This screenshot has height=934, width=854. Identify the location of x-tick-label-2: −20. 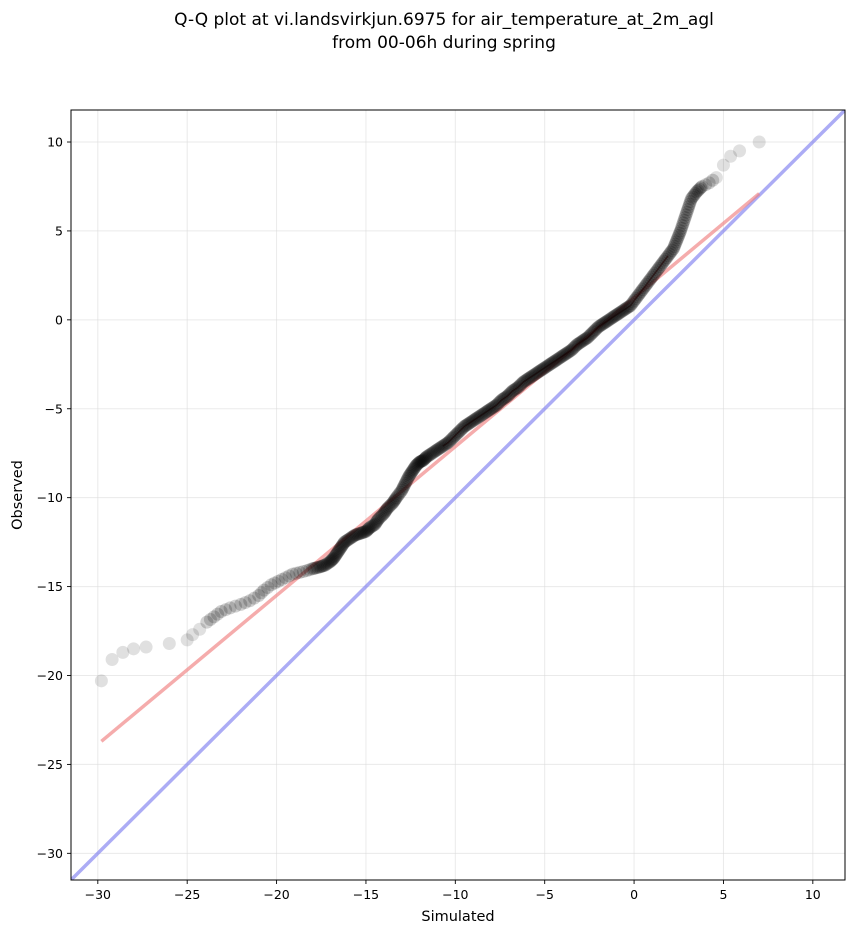
(276, 894).